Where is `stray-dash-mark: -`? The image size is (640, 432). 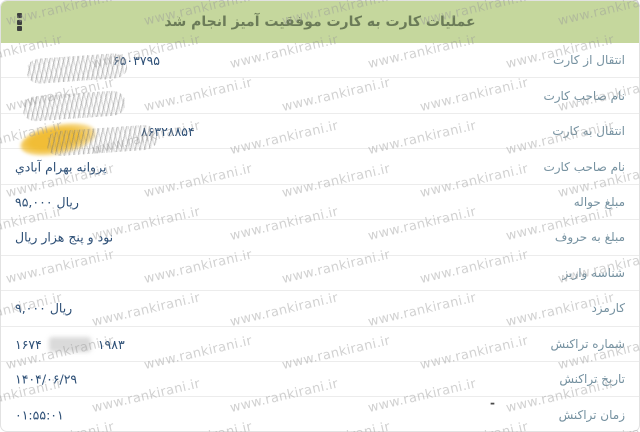 stray-dash-mark: - is located at coordinates (492, 403).